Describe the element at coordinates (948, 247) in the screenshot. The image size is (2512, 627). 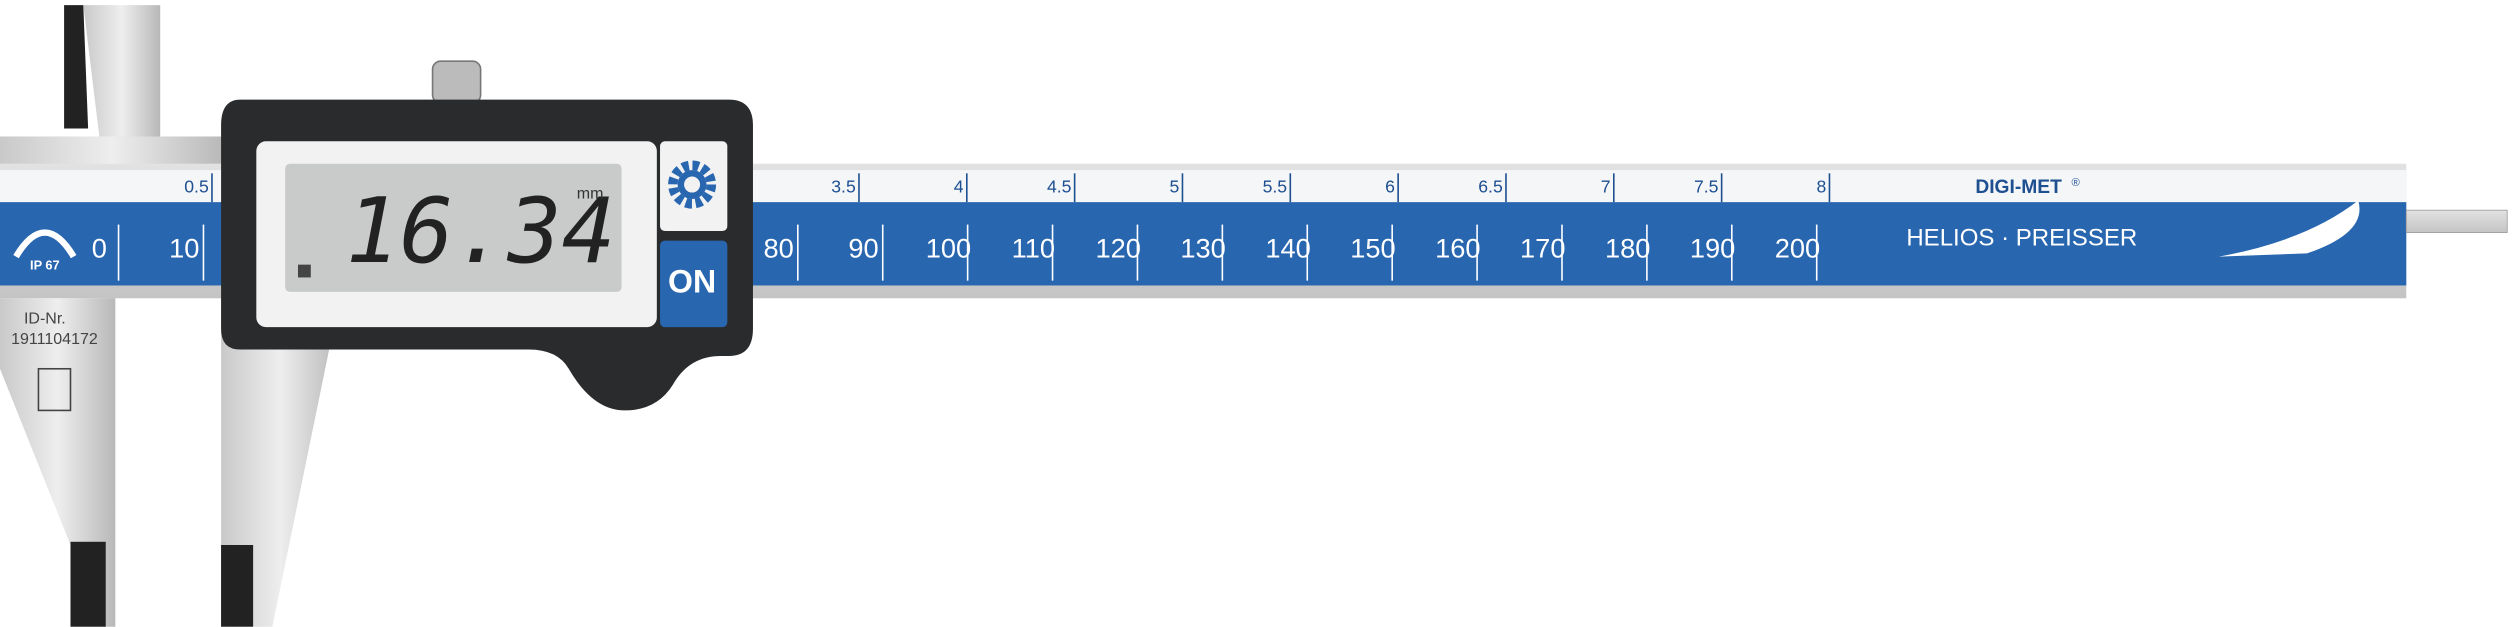
I see `mm-label: 100` at that location.